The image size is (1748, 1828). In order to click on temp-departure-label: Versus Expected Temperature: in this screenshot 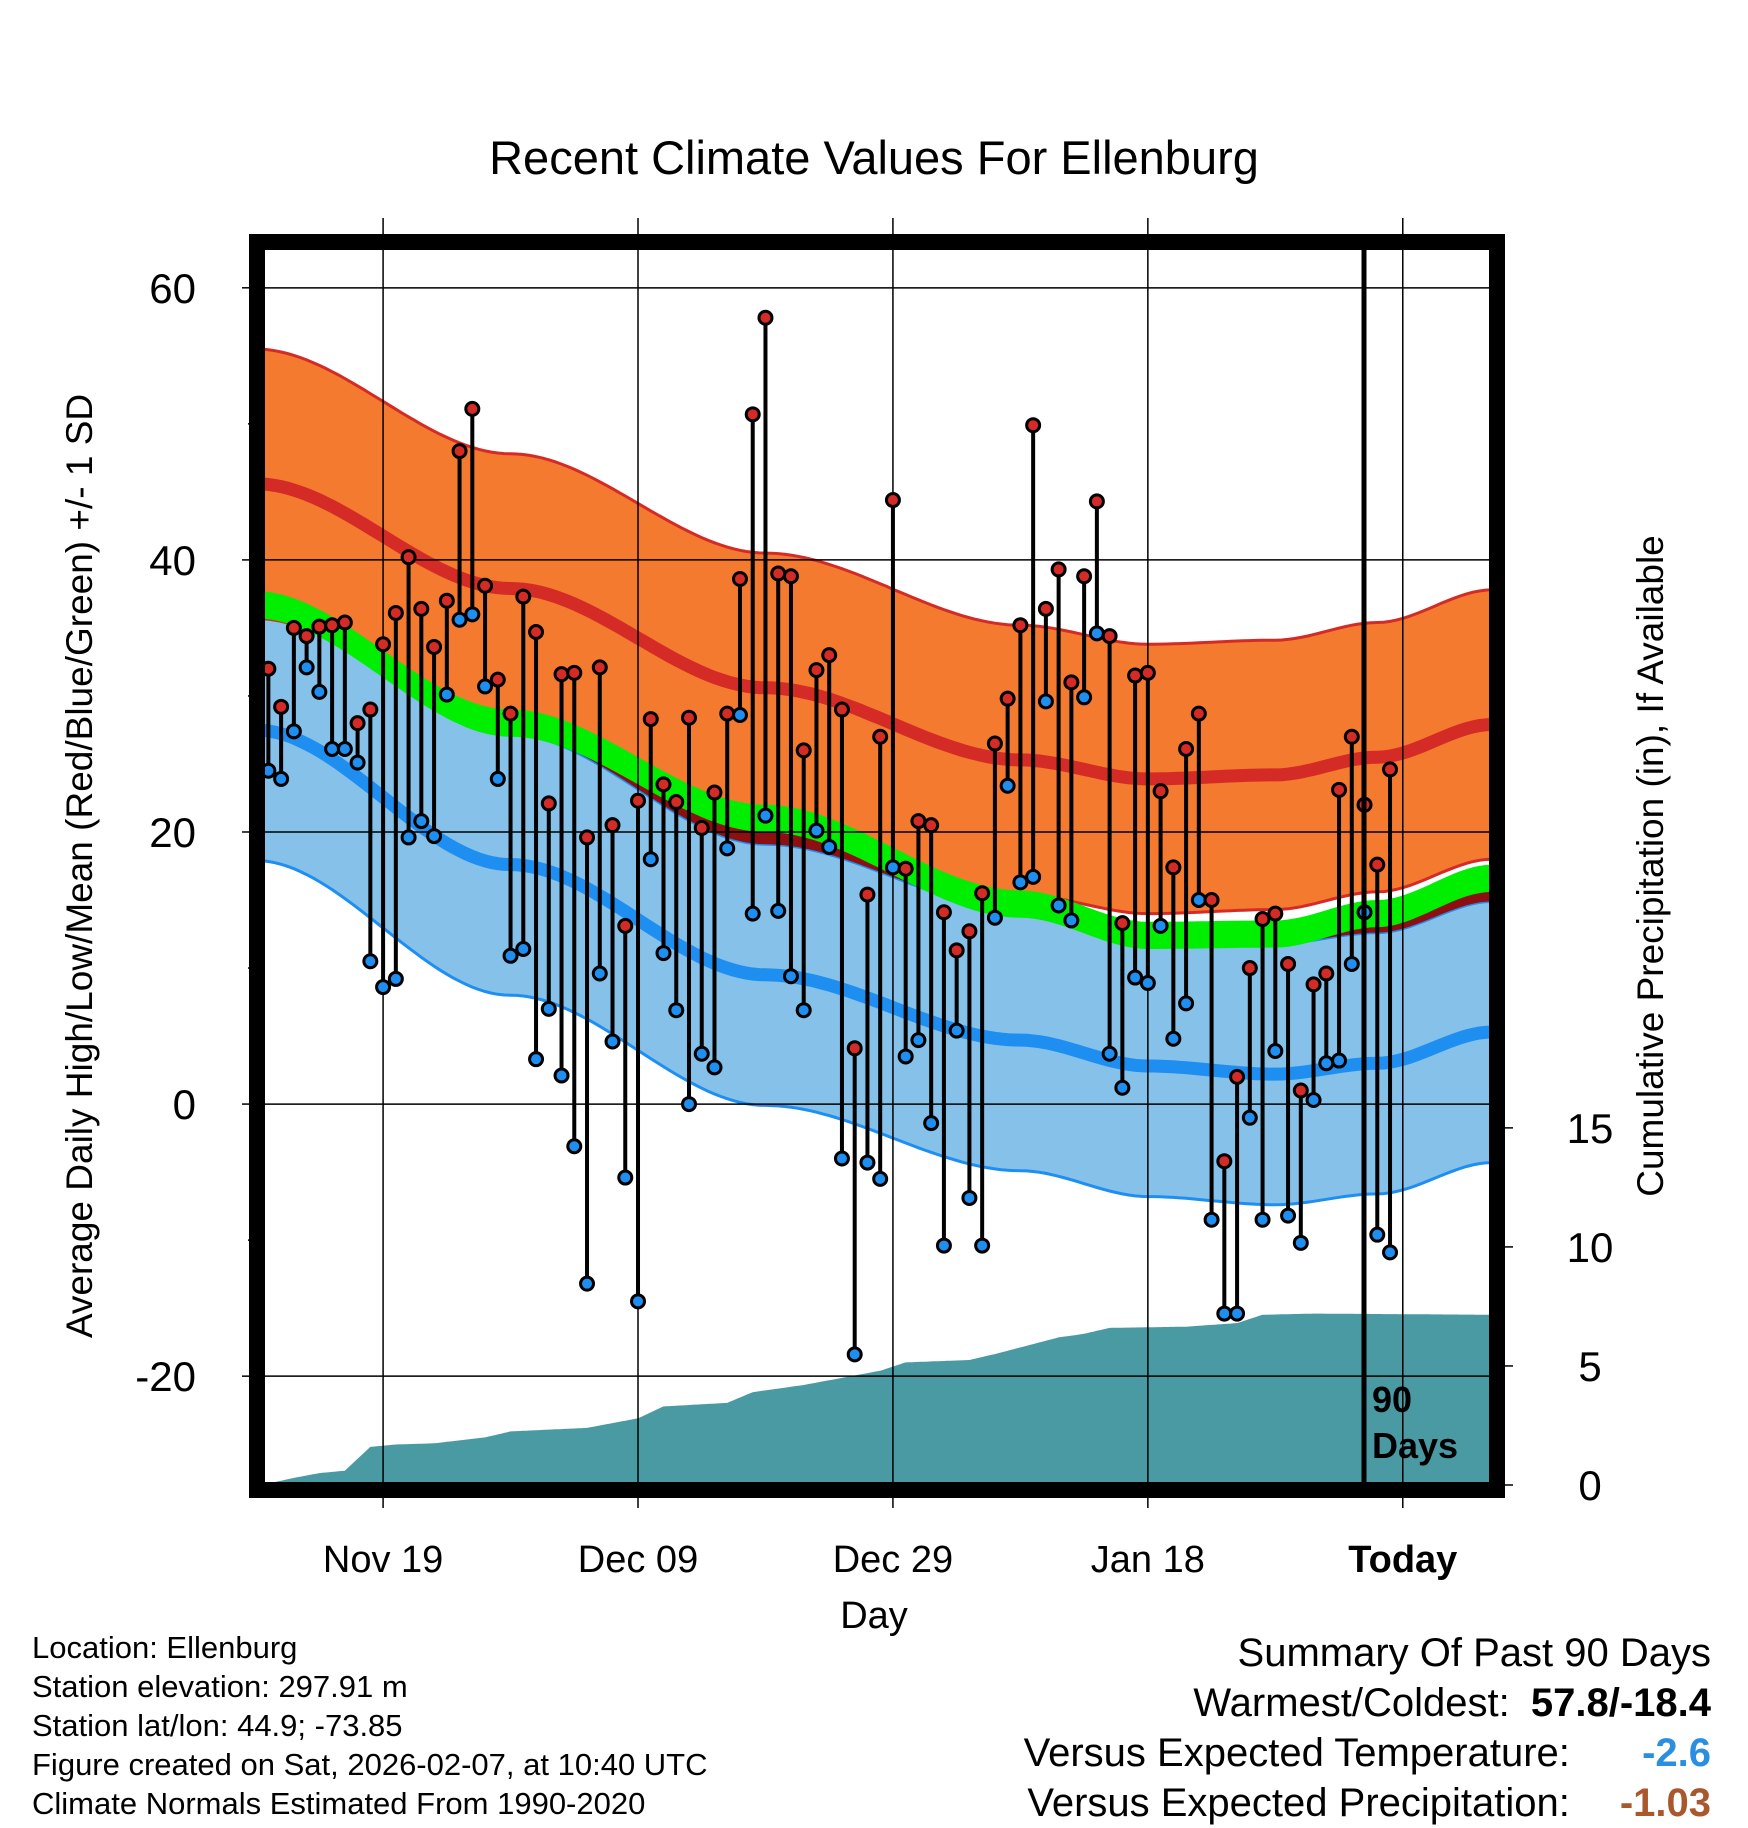, I will do `click(1296, 1753)`.